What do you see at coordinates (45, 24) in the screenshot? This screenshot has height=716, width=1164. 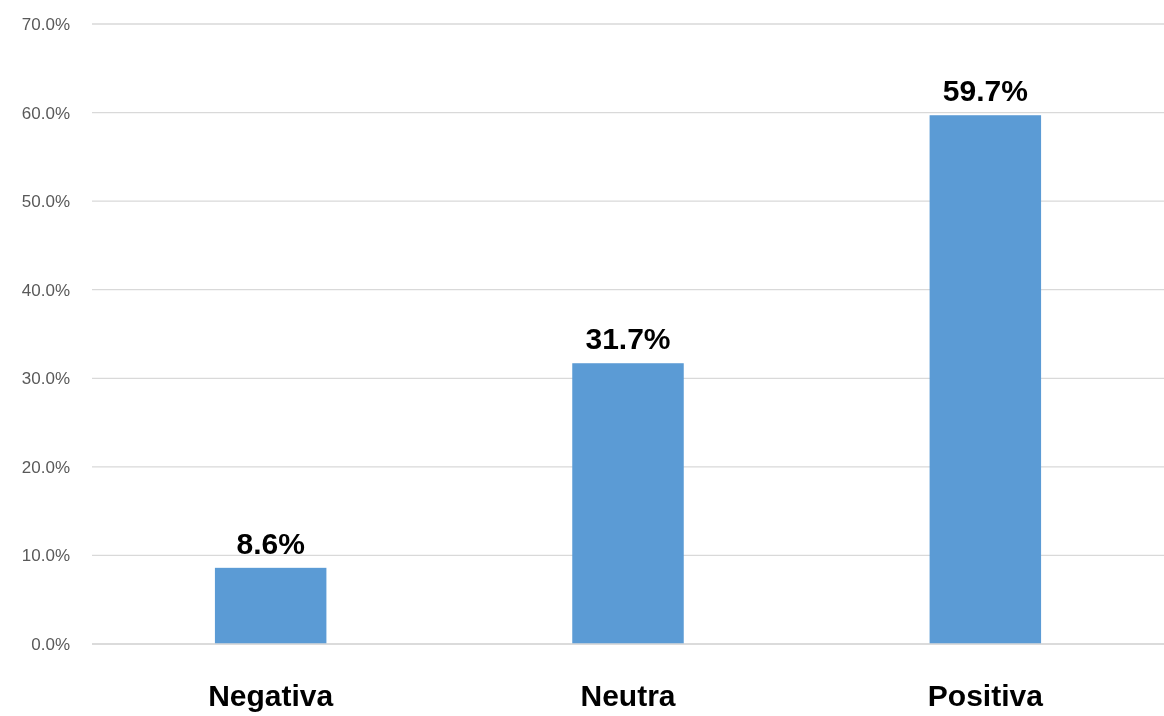 I see `y-tick-label: 70.0%` at bounding box center [45, 24].